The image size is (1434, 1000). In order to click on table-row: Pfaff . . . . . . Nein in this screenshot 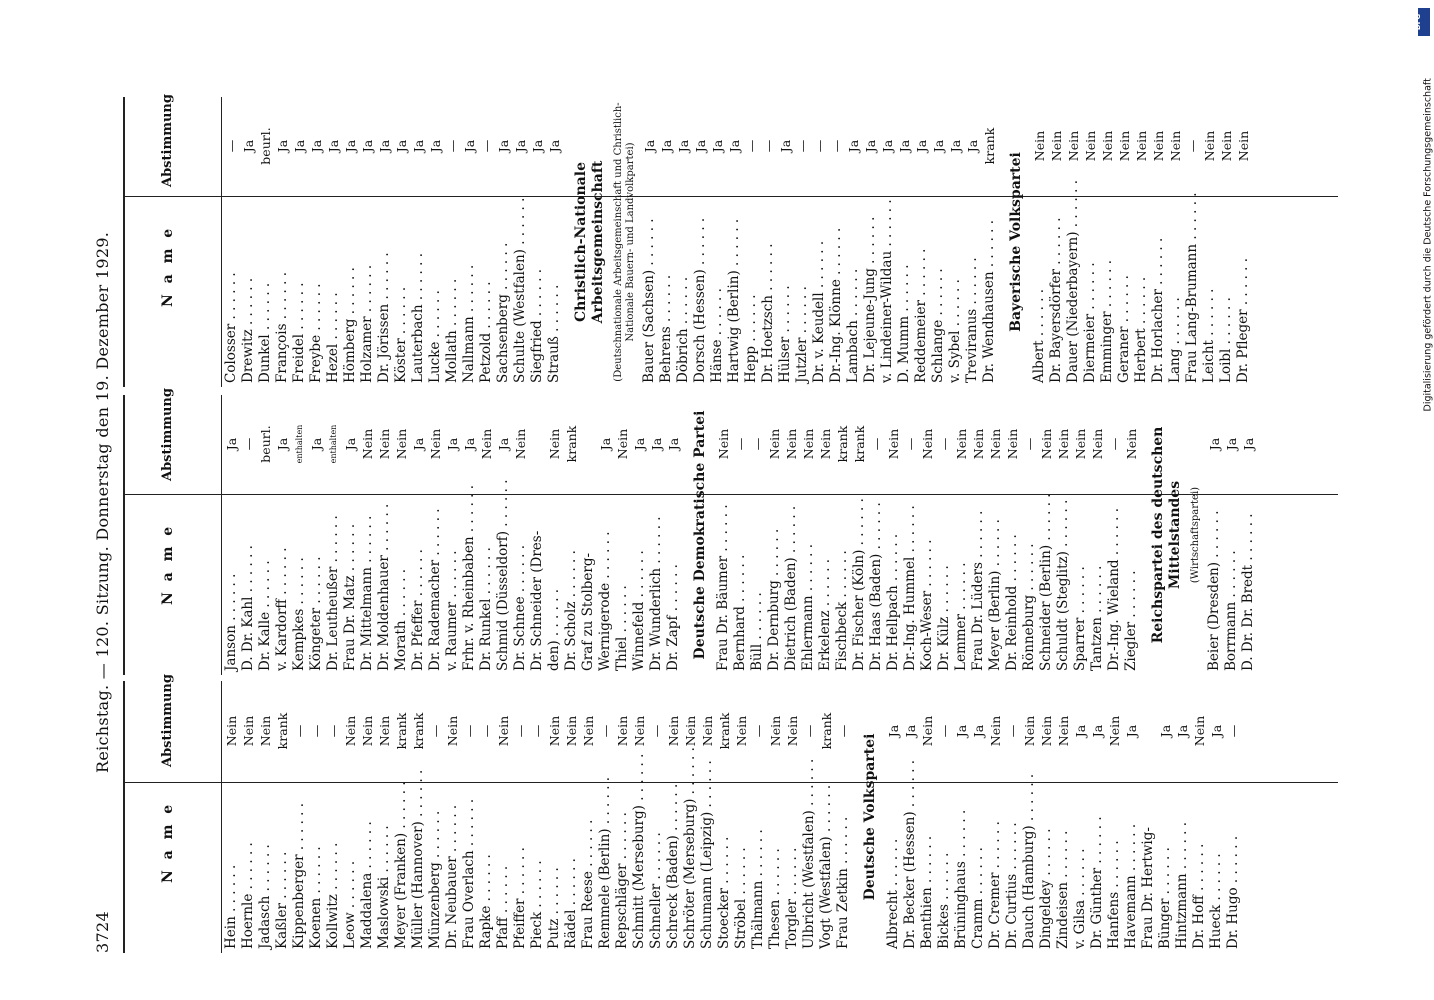, I will do `click(503, 817)`.